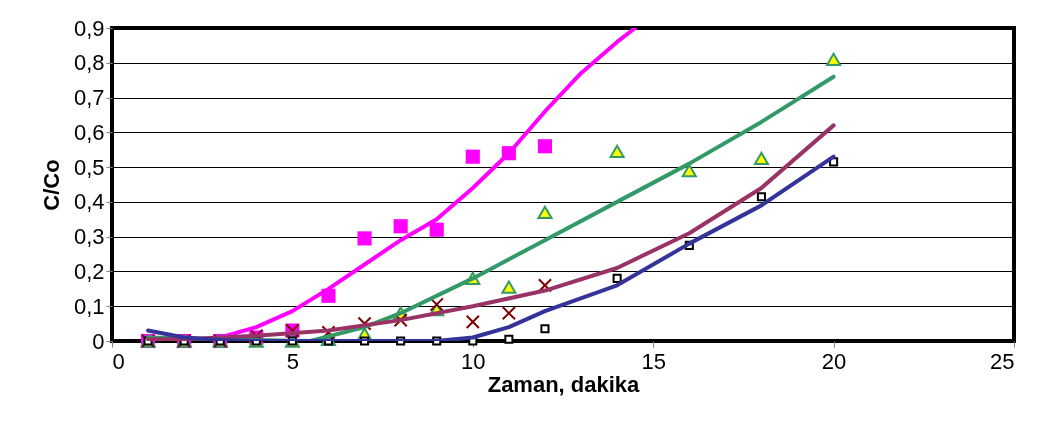 The width and height of the screenshot is (1045, 436). Describe the element at coordinates (89, 271) in the screenshot. I see `y-tick-label: 0,2` at that location.